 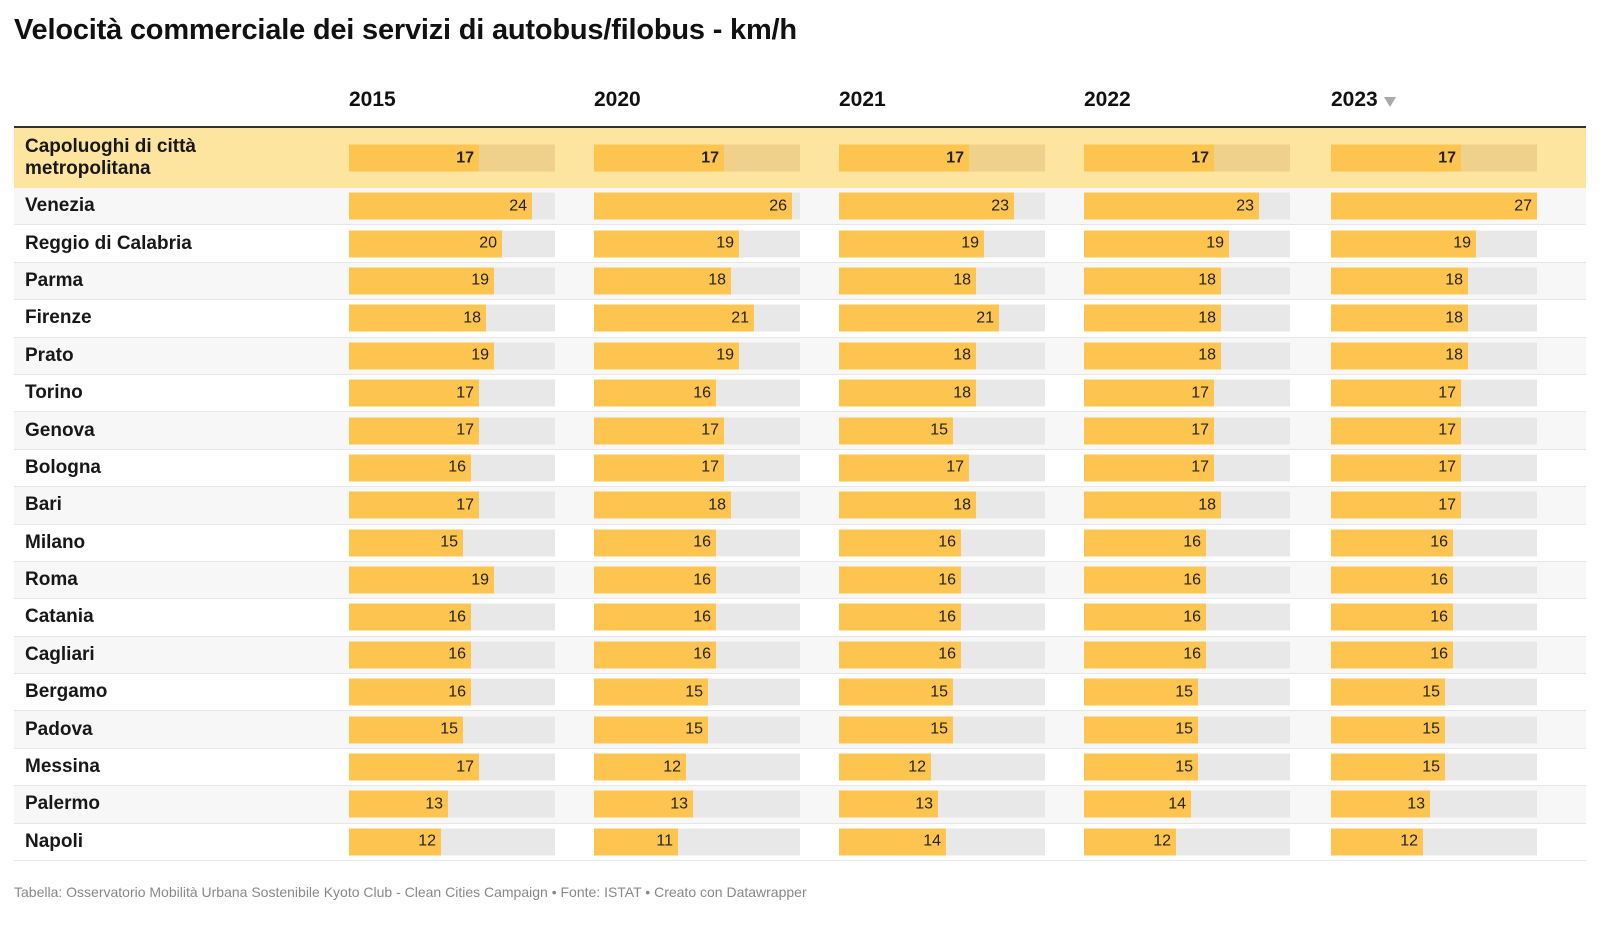 I want to click on column-header-2021: 2021, so click(x=862, y=100).